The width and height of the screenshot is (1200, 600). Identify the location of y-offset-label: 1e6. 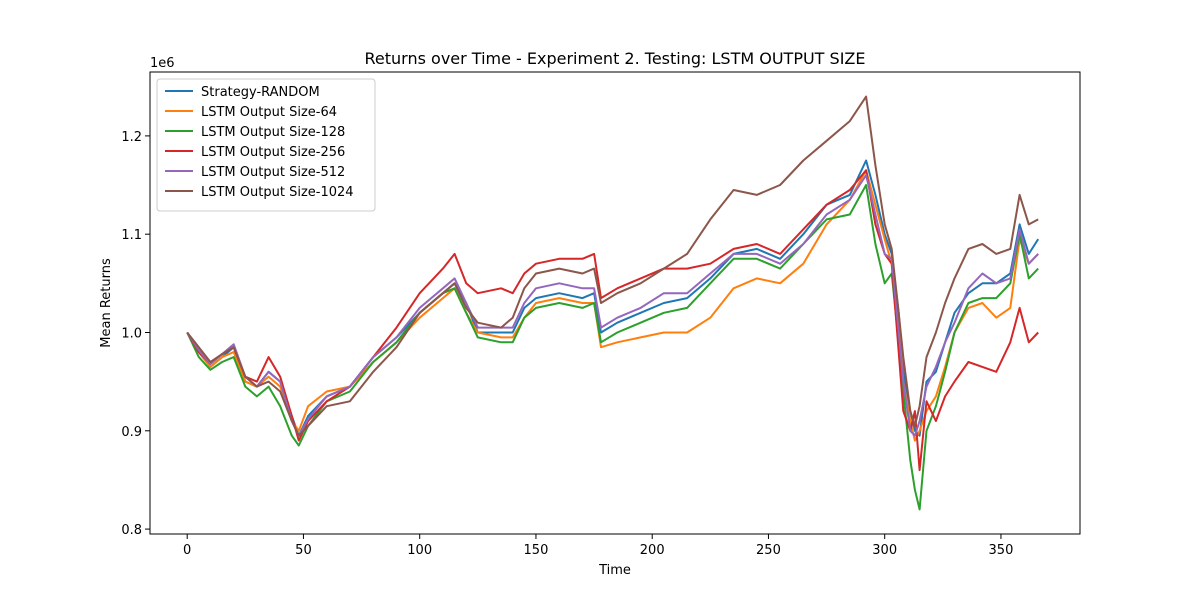
(162, 63).